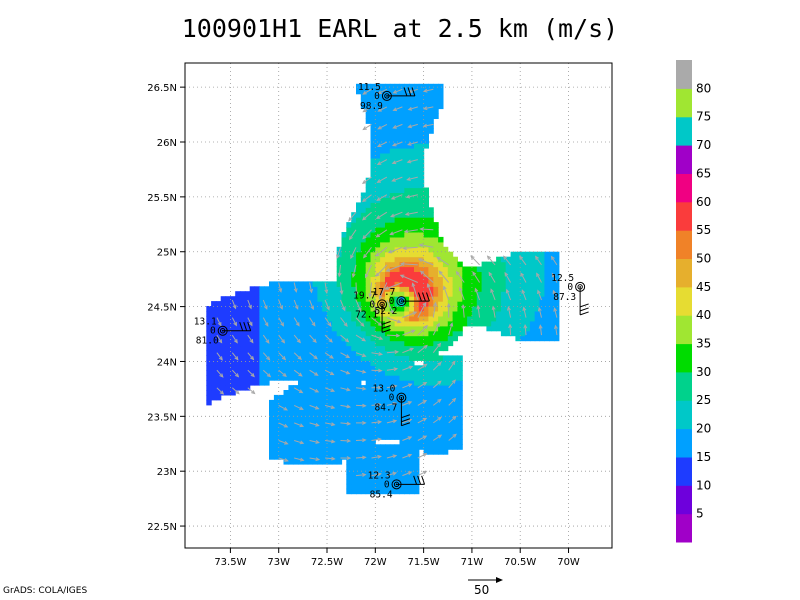 This screenshot has height=600, width=800. What do you see at coordinates (424, 562) in the screenshot?
I see `x-tick-label: 71.5W` at bounding box center [424, 562].